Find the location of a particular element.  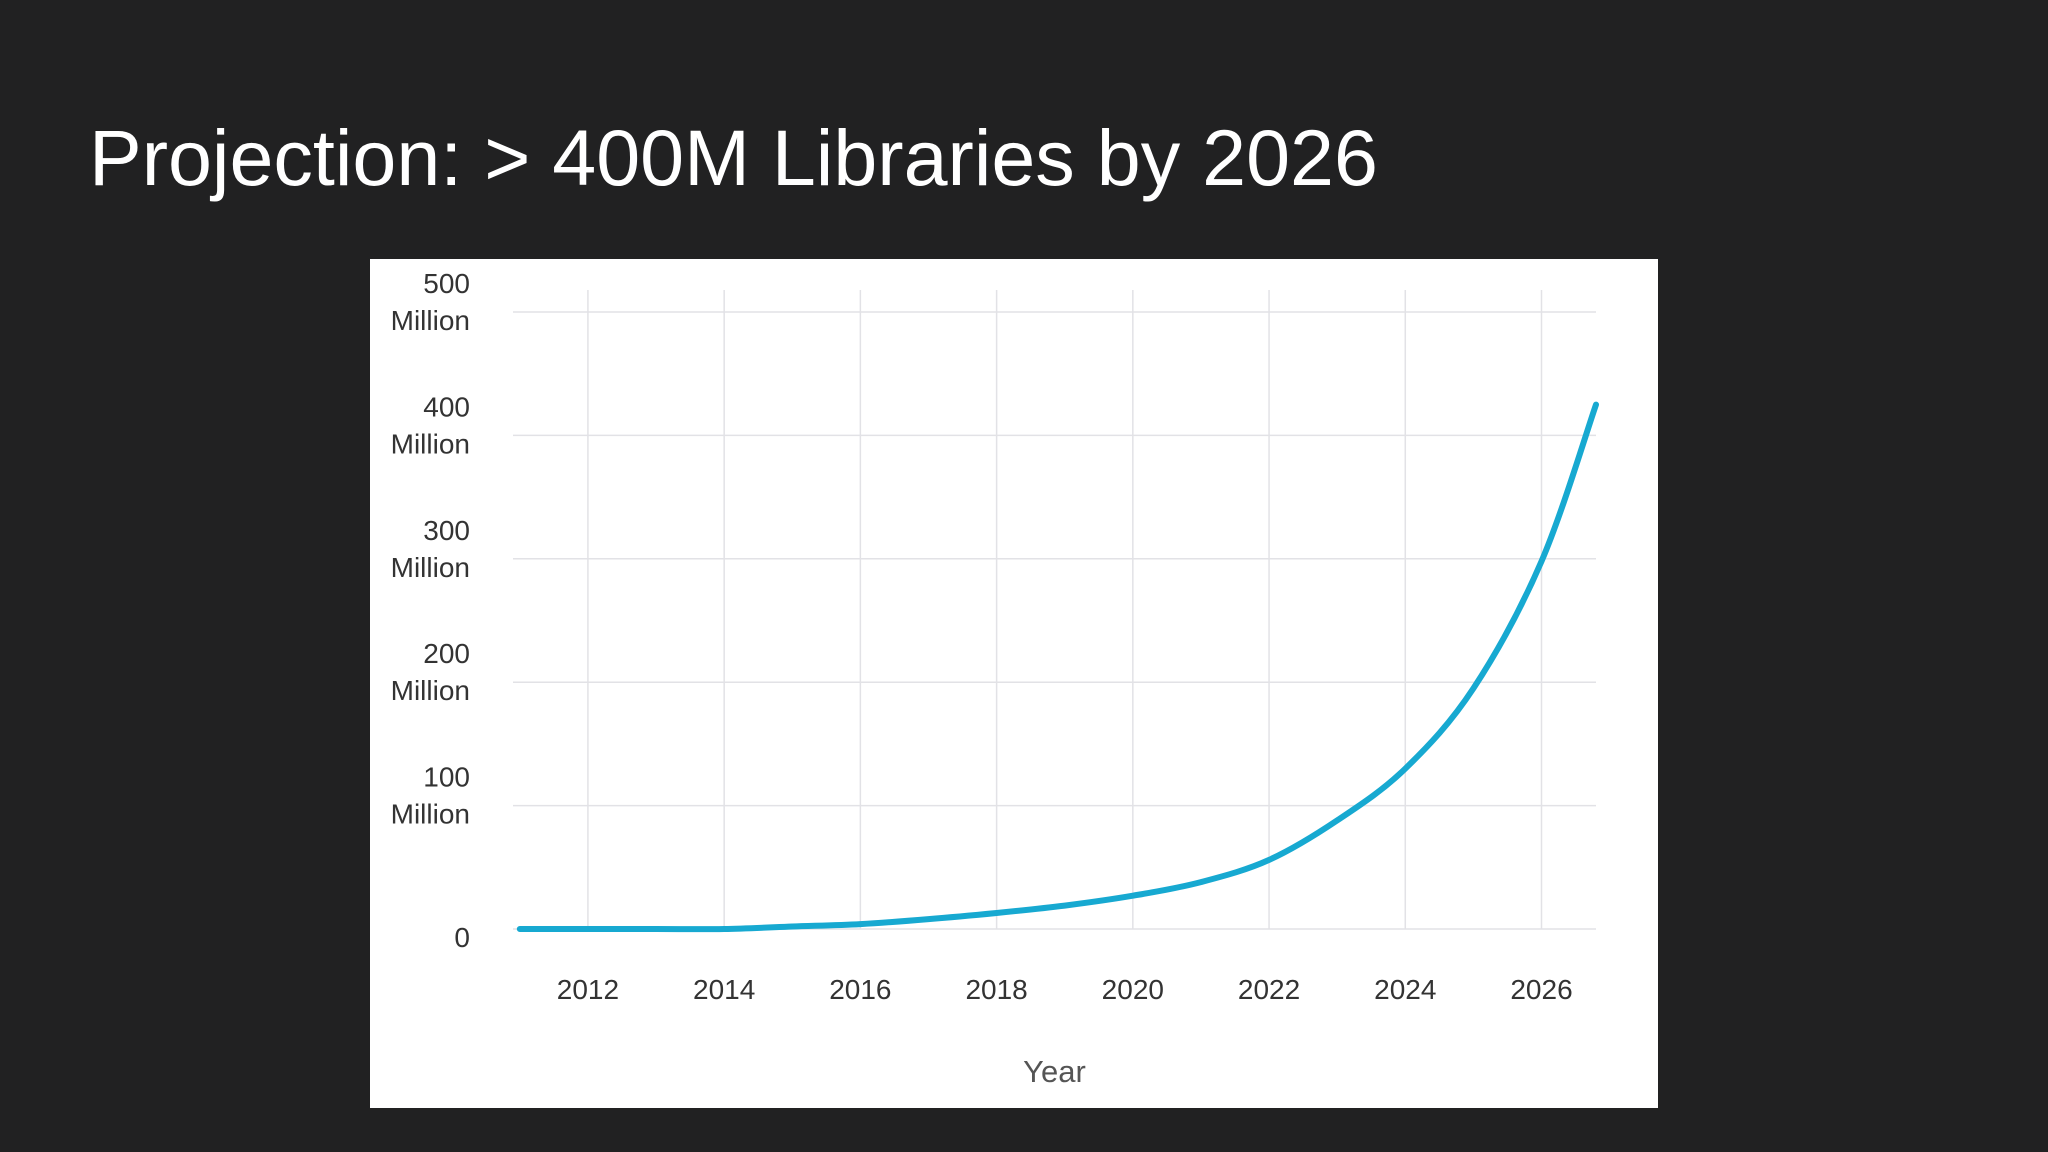

y-tick-label: 0 is located at coordinates (462, 937).